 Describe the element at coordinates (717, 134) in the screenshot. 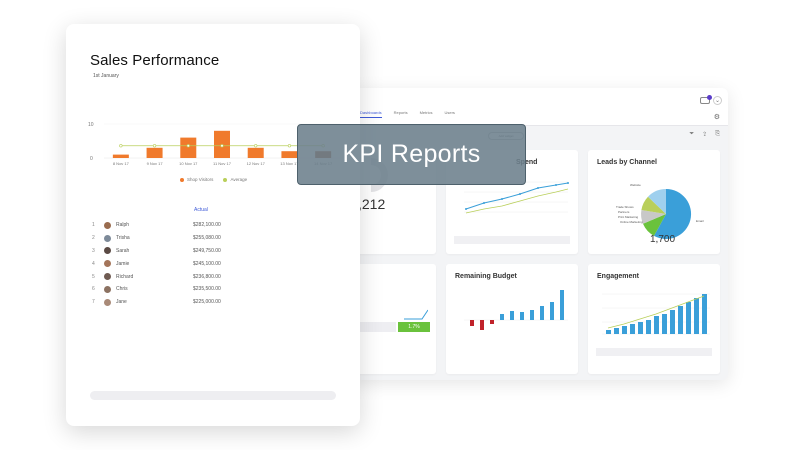

I see `export-icon: ⎘` at that location.